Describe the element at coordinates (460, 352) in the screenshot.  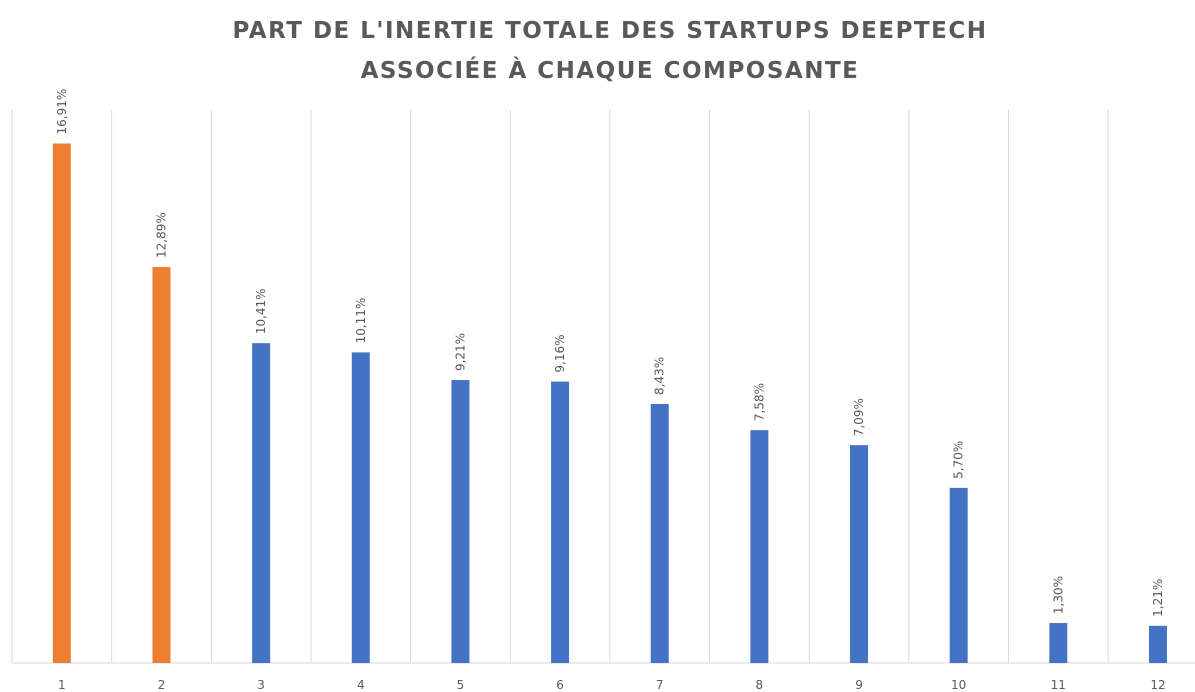
I see `data-label: 9,21%` at that location.